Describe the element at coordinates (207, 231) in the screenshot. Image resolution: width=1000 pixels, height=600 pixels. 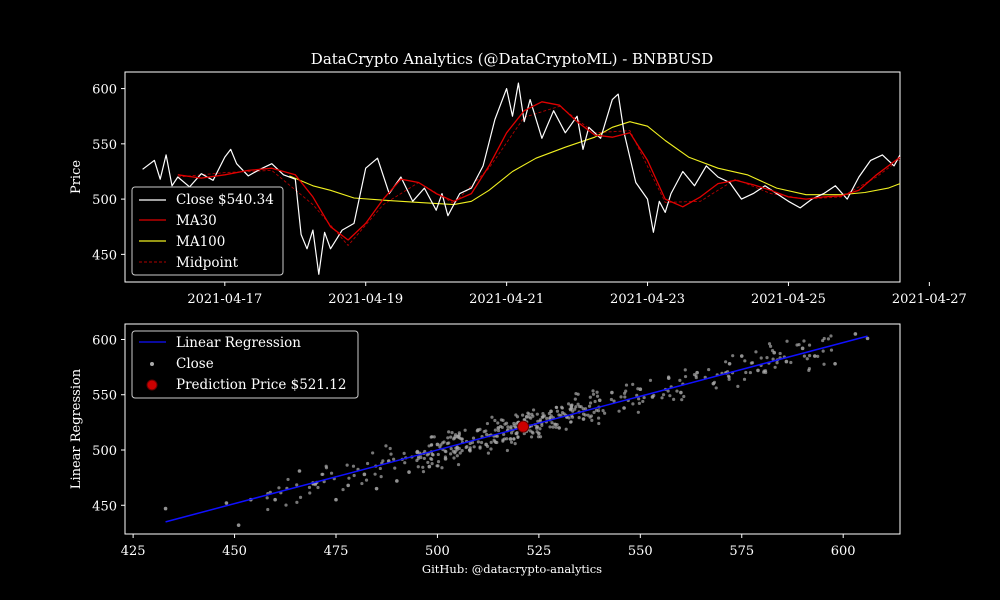
I see `price-legend: Close $540.34 MA30 MA100 Midpoint` at that location.